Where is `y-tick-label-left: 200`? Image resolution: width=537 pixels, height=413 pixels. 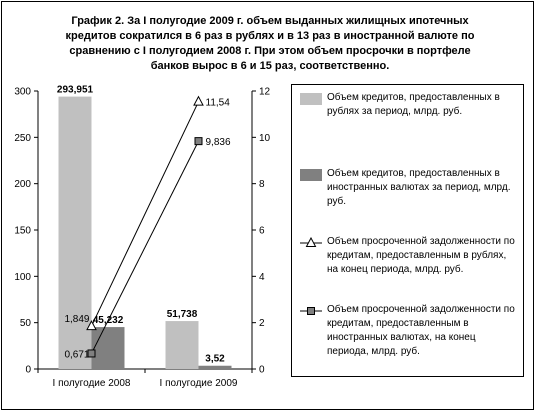
y-tick-label-left: 200 is located at coordinates (22, 184).